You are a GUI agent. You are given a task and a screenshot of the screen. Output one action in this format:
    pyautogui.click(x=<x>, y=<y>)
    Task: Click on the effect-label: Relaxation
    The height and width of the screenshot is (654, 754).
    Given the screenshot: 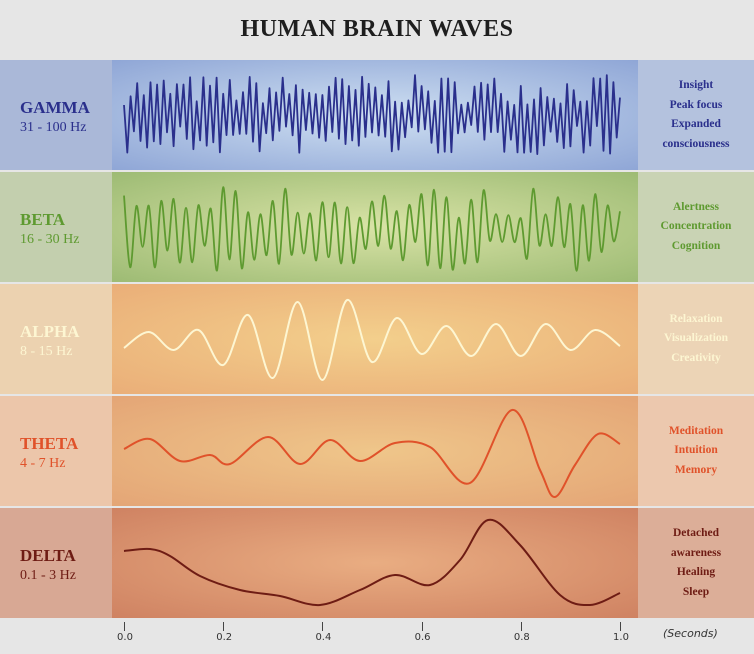 What is the action you would take?
    pyautogui.click(x=696, y=318)
    